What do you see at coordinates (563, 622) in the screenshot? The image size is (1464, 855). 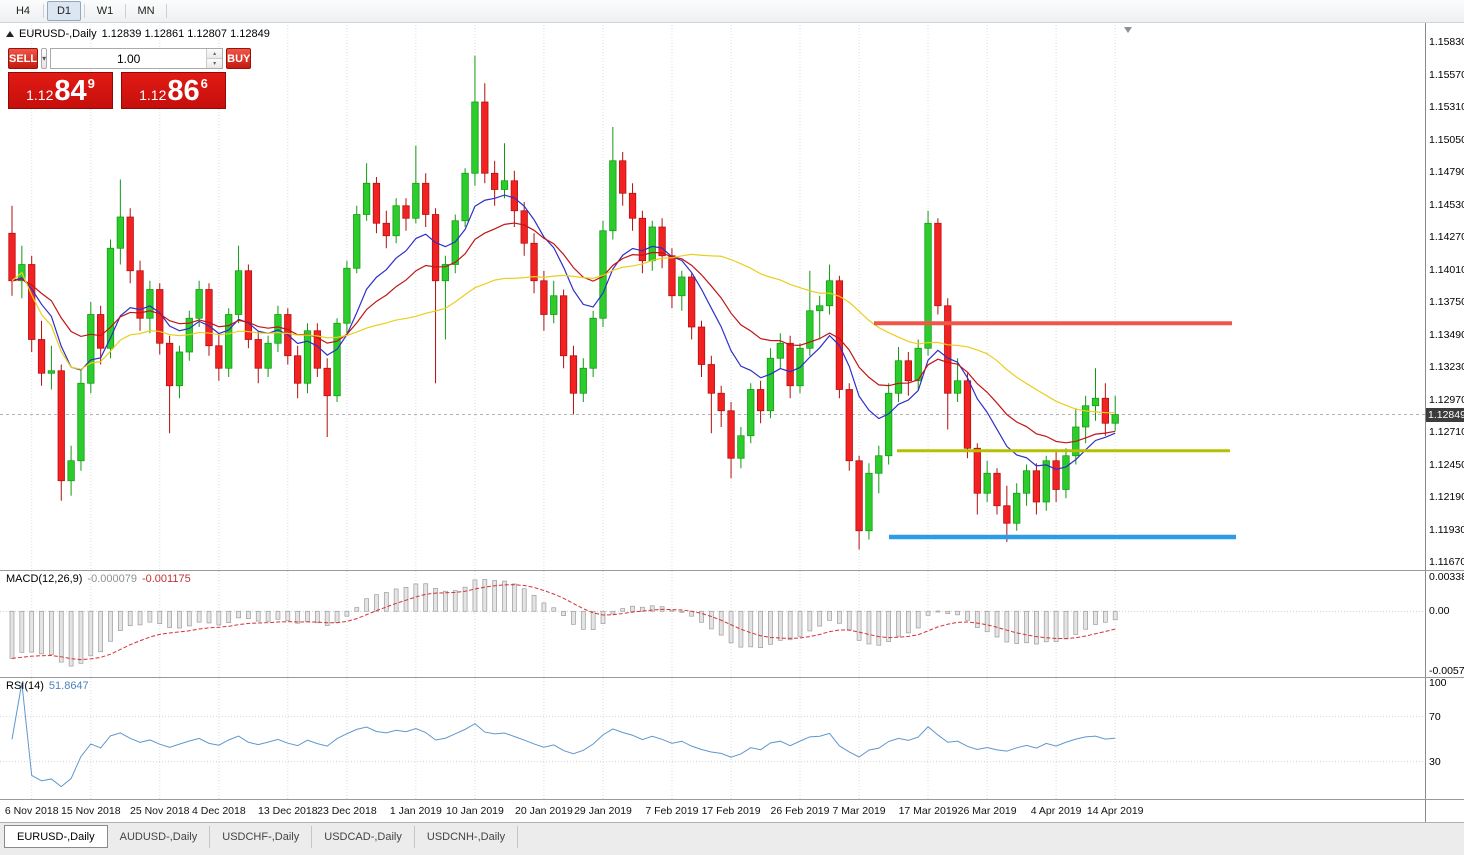 I see `macd-signal-line` at bounding box center [563, 622].